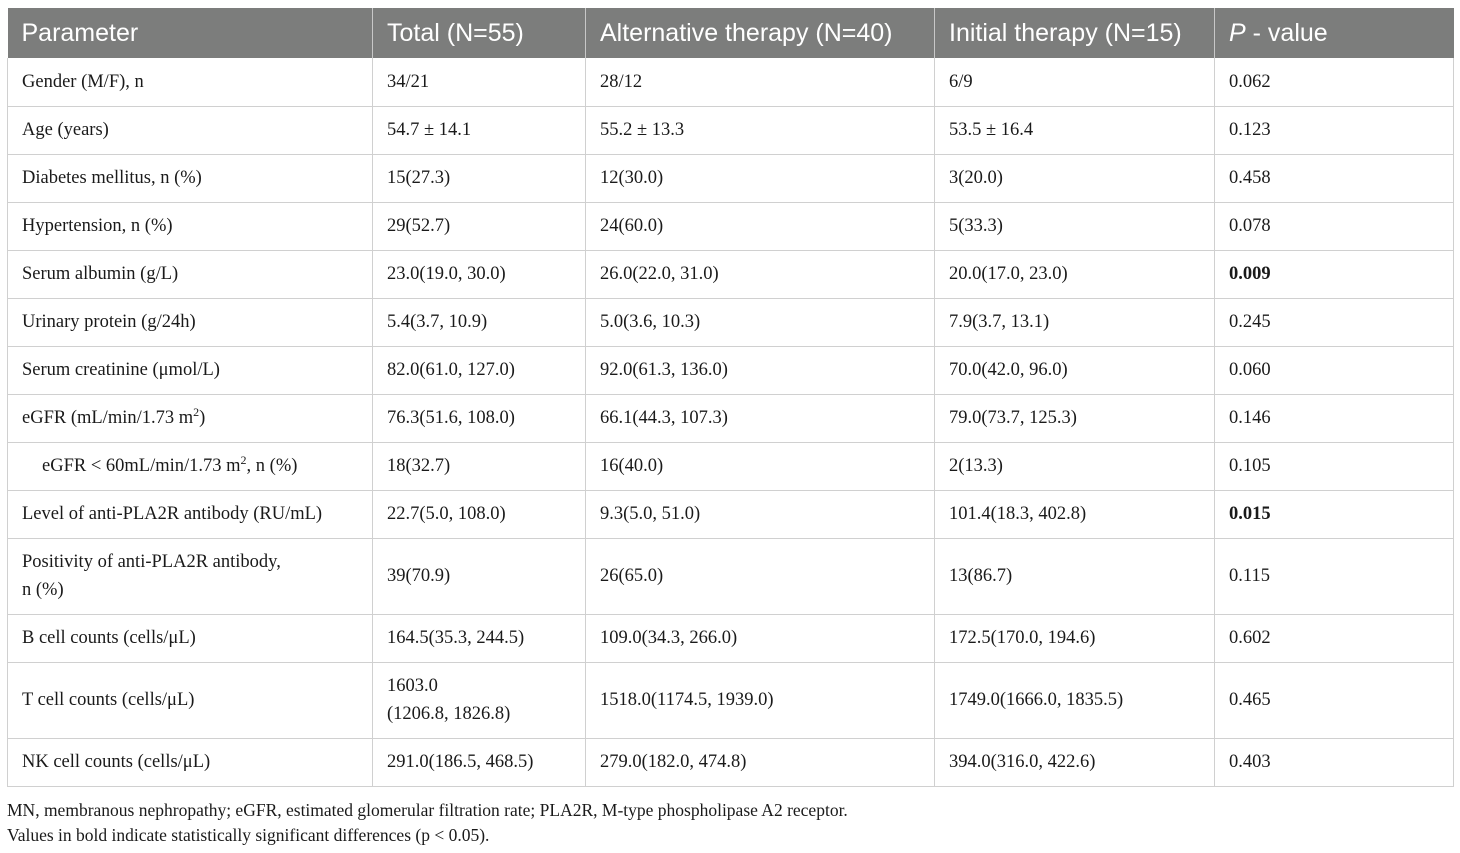  I want to click on cell-initial: 6/9, so click(1074, 82).